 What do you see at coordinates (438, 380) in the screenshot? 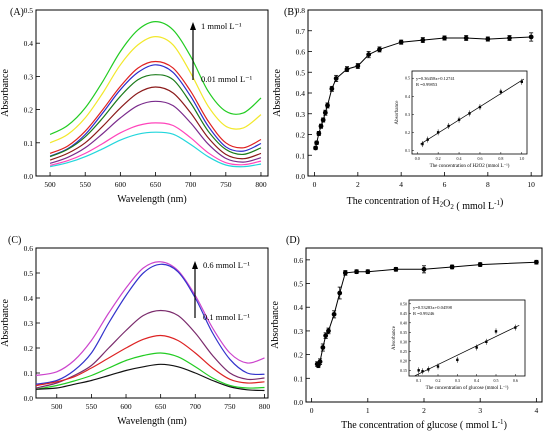
I see `inset-x-tick-label: 0.2` at bounding box center [438, 380].